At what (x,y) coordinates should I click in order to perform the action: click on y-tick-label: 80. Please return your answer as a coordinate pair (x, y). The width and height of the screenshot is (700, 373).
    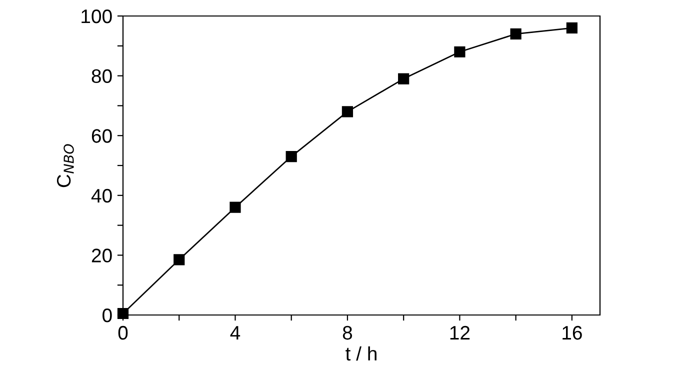
    Looking at the image, I should click on (102, 76).